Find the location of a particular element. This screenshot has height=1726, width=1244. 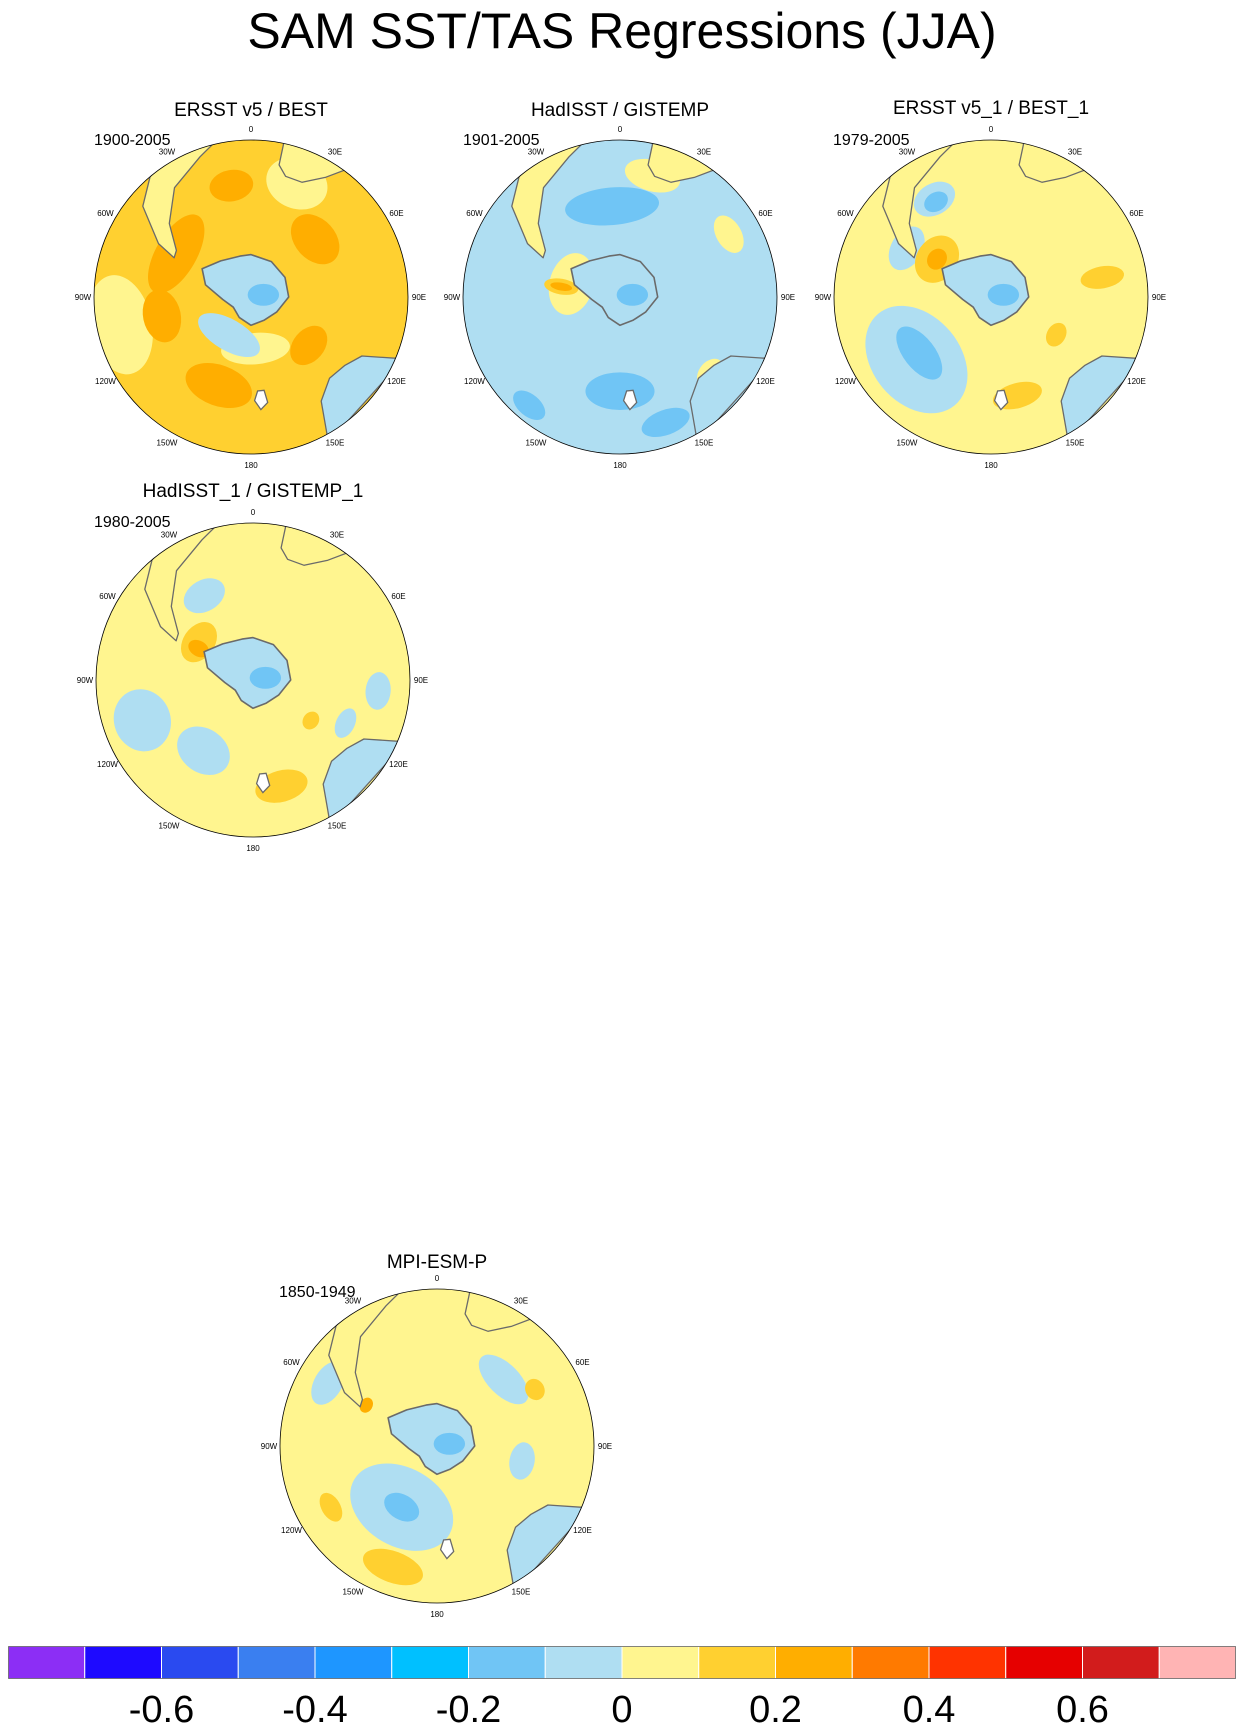

figure-title: SAM SST/TAS Regressions (JJA) is located at coordinates (622, 31).